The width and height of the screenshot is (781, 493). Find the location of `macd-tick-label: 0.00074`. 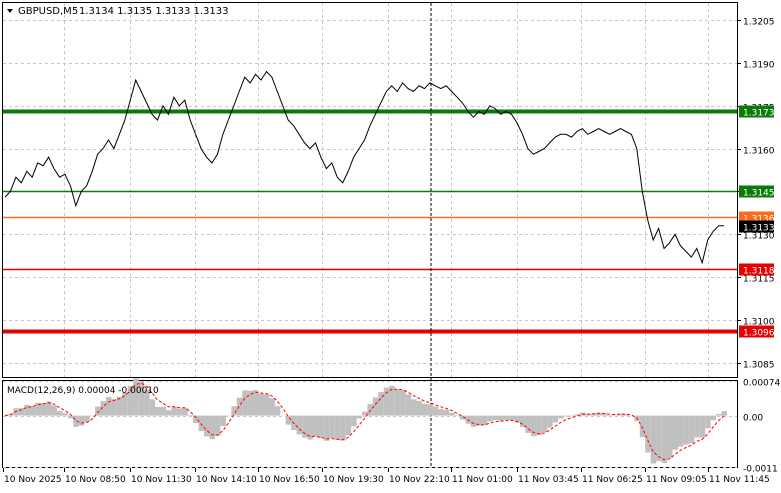

macd-tick-label: 0.00074 is located at coordinates (761, 384).